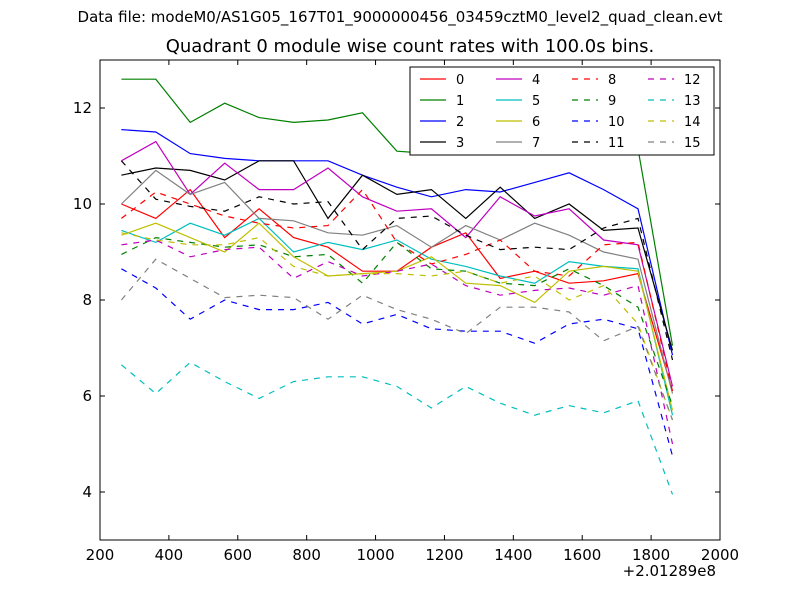 Image resolution: width=800 pixels, height=600 pixels. What do you see at coordinates (87, 396) in the screenshot?
I see `y-tick-label: 6` at bounding box center [87, 396].